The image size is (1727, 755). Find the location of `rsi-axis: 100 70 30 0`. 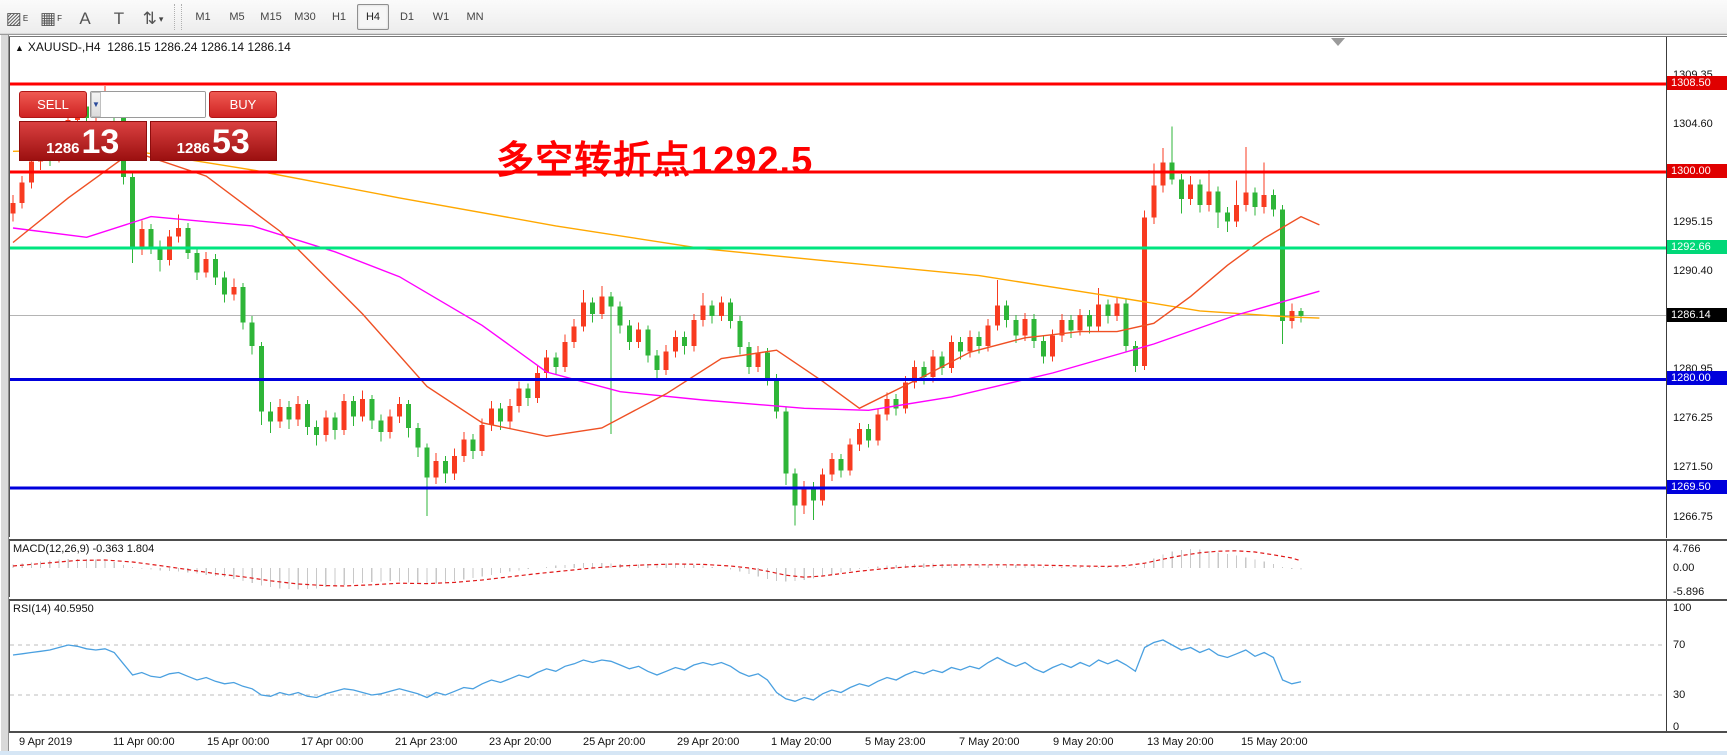

rsi-axis: 100 70 30 0 is located at coordinates (1696, 667).